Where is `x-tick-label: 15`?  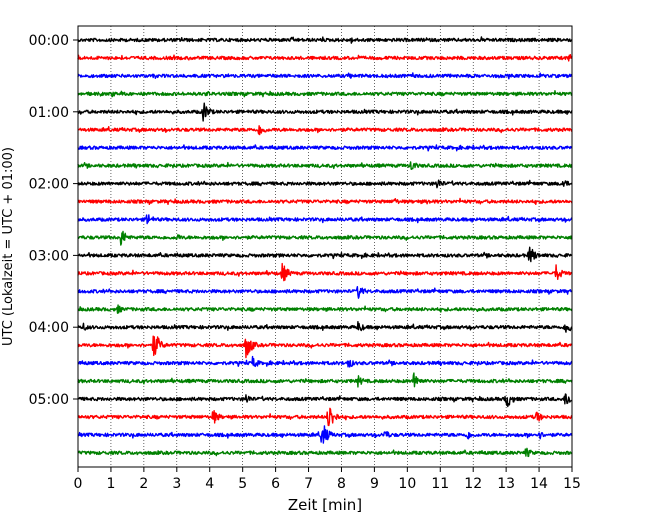
x-tick-label: 15 is located at coordinates (572, 484).